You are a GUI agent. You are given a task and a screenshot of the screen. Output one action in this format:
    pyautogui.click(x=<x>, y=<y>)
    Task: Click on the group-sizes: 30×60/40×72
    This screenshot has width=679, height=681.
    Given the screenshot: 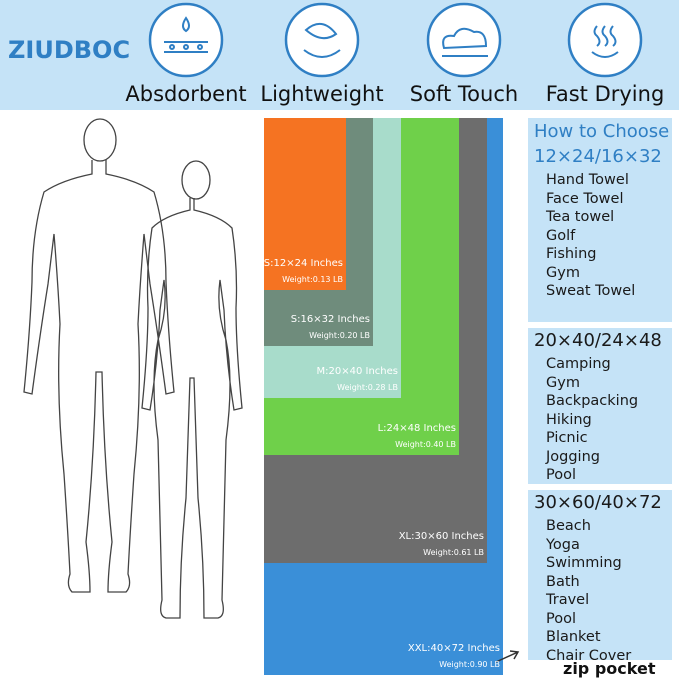 What is the action you would take?
    pyautogui.click(x=598, y=502)
    